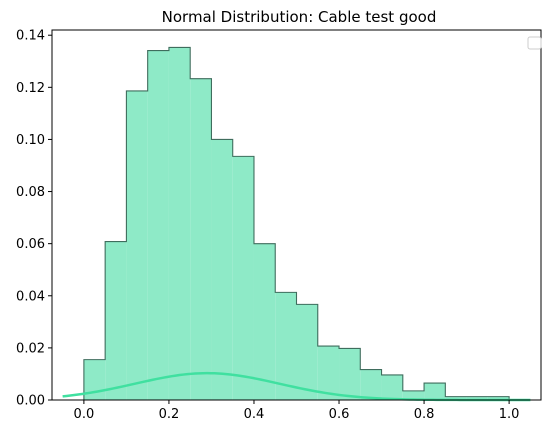 This screenshot has width=556, height=437. Describe the element at coordinates (534, 43) in the screenshot. I see `legend-box` at that location.